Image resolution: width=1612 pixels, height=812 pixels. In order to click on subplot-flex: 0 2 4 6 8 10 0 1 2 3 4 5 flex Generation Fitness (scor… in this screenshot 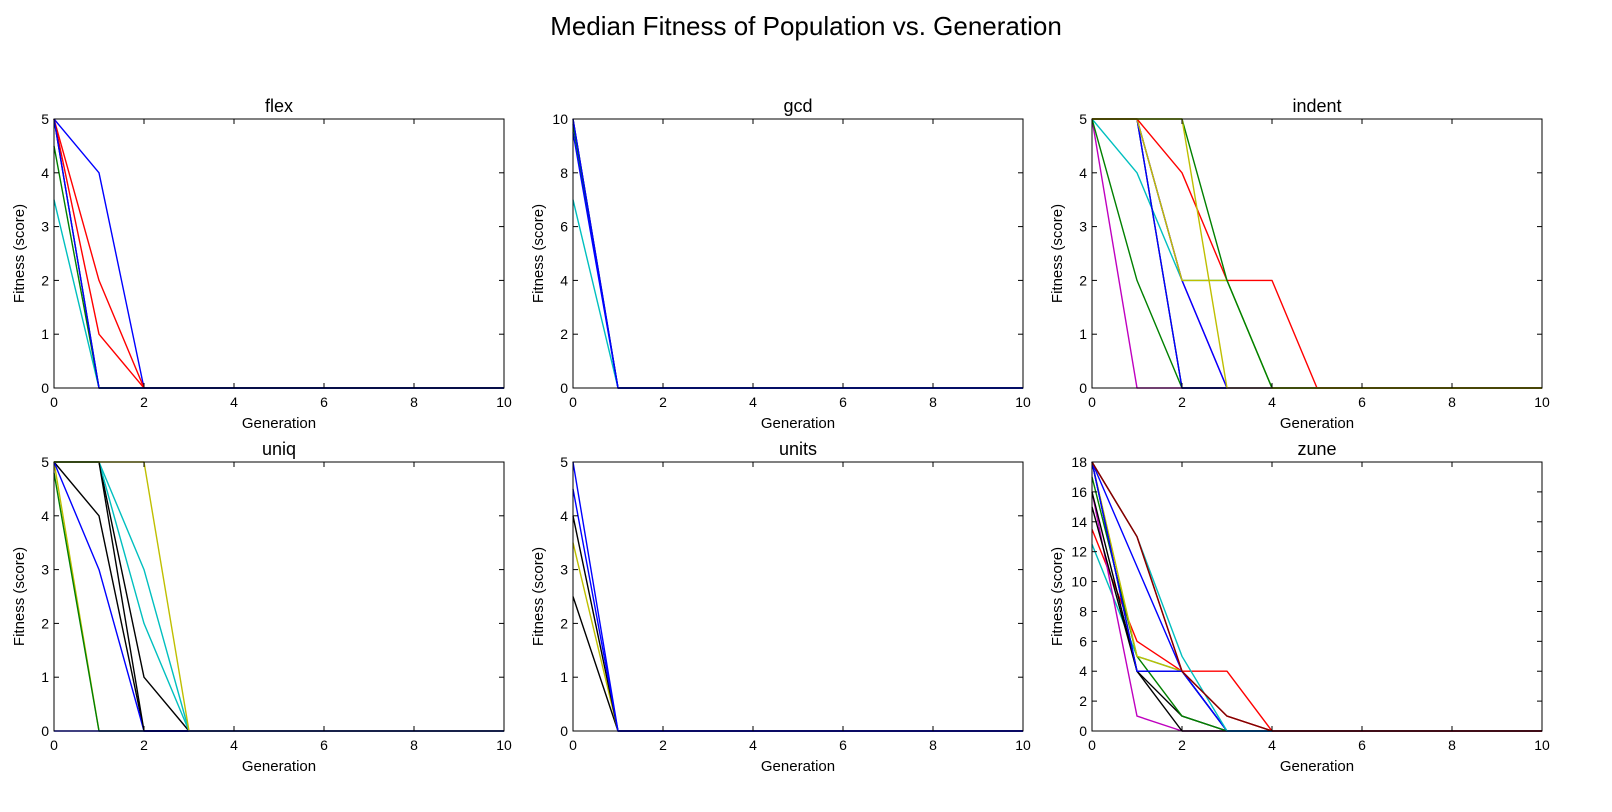, I will do `click(261, 264)`.